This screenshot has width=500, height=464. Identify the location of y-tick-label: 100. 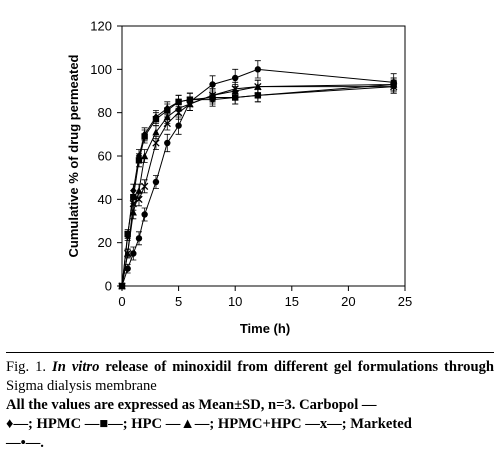
(101, 69).